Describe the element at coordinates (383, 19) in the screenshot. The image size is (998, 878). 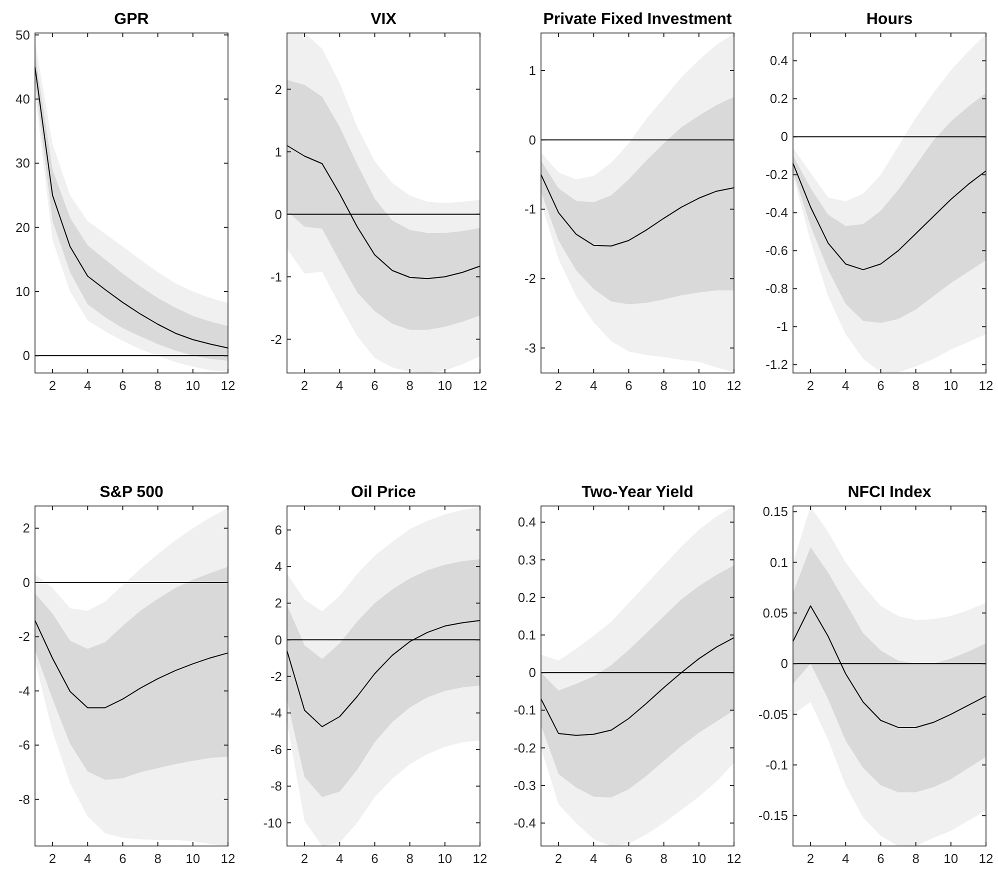
I see `chart-title: VIX` at that location.